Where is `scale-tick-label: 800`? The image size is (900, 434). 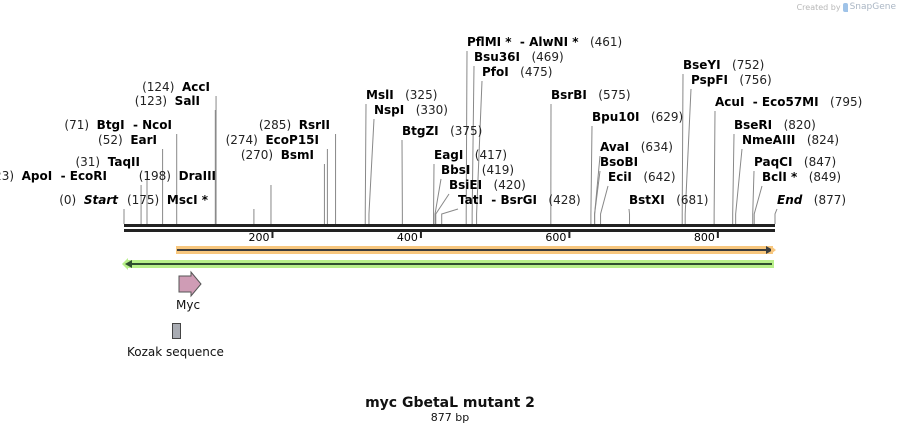 scale-tick-label: 800 is located at coordinates (704, 237).